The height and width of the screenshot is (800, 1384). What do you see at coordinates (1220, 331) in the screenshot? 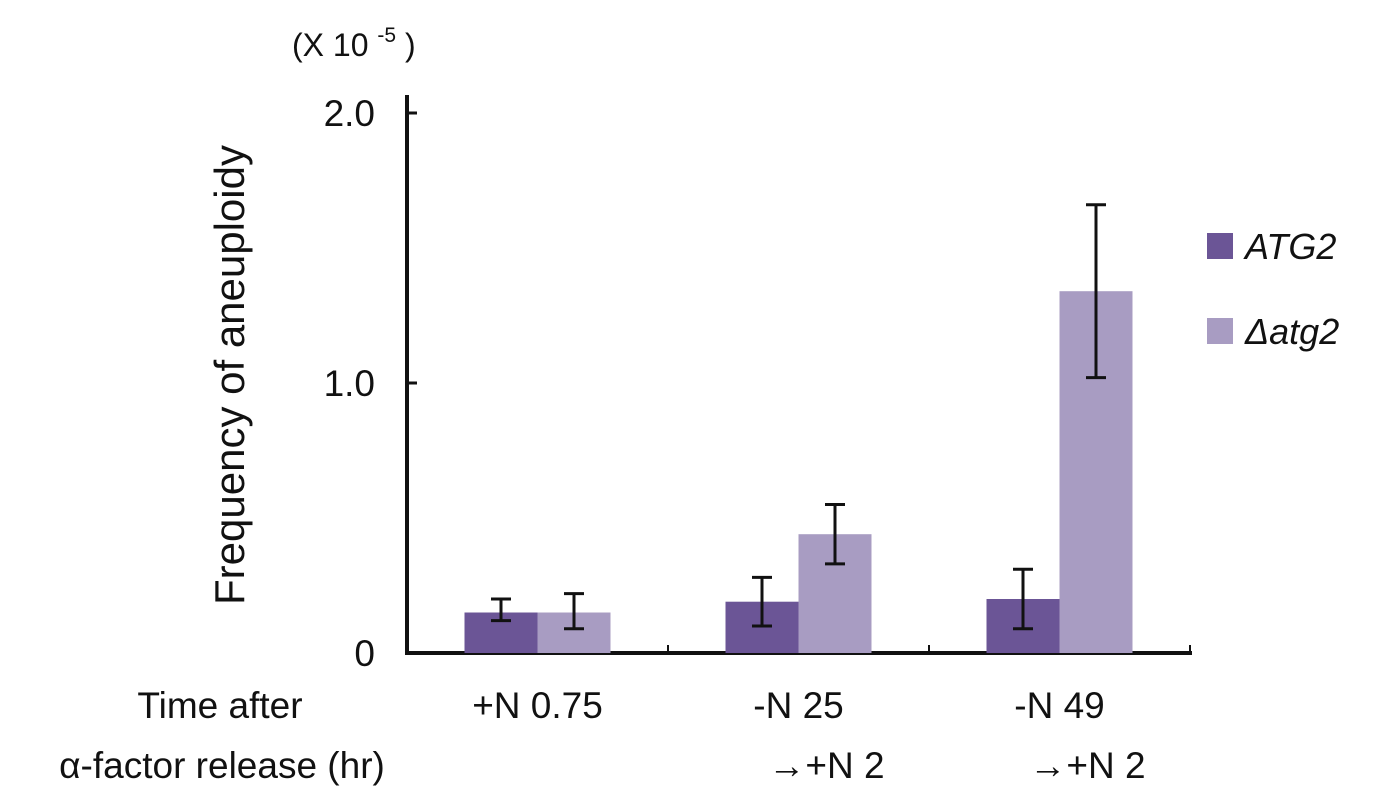
I see `legend-swatch-delta-atg2` at bounding box center [1220, 331].